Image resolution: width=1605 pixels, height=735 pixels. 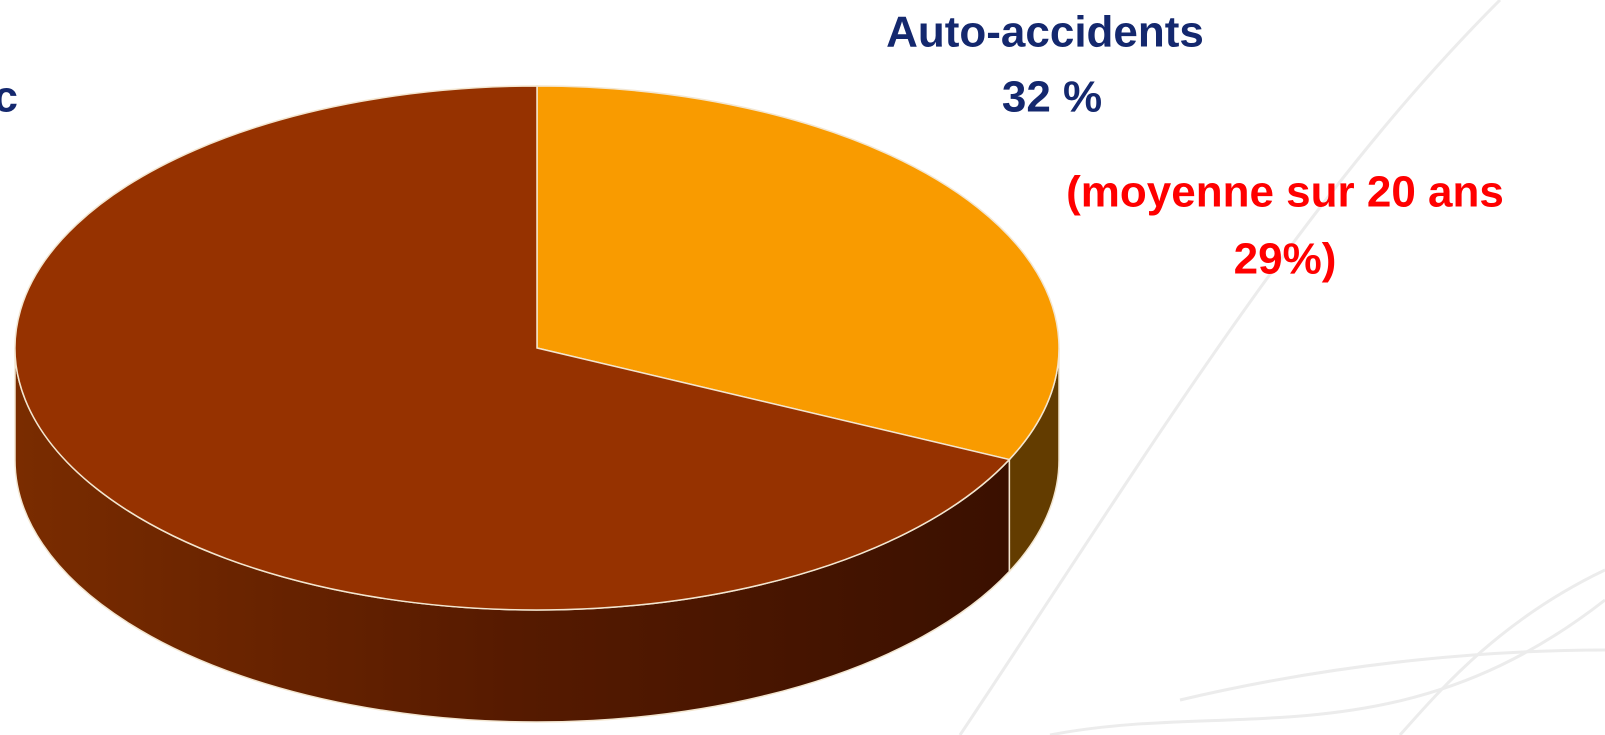 What do you see at coordinates (1045, 32) in the screenshot?
I see `slice-label: Auto-accidents` at bounding box center [1045, 32].